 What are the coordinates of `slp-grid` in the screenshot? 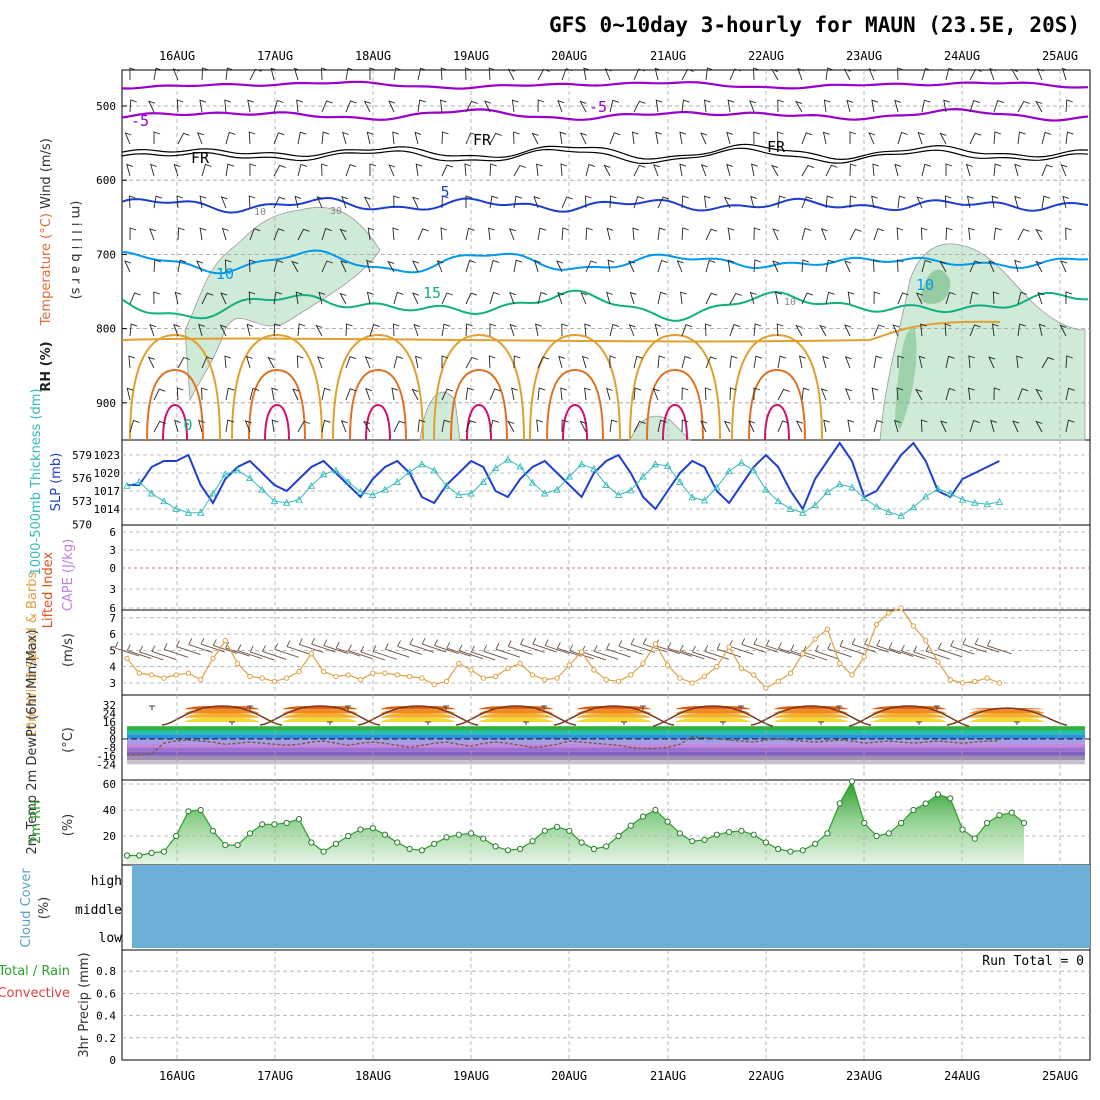 It's located at (606, 482).